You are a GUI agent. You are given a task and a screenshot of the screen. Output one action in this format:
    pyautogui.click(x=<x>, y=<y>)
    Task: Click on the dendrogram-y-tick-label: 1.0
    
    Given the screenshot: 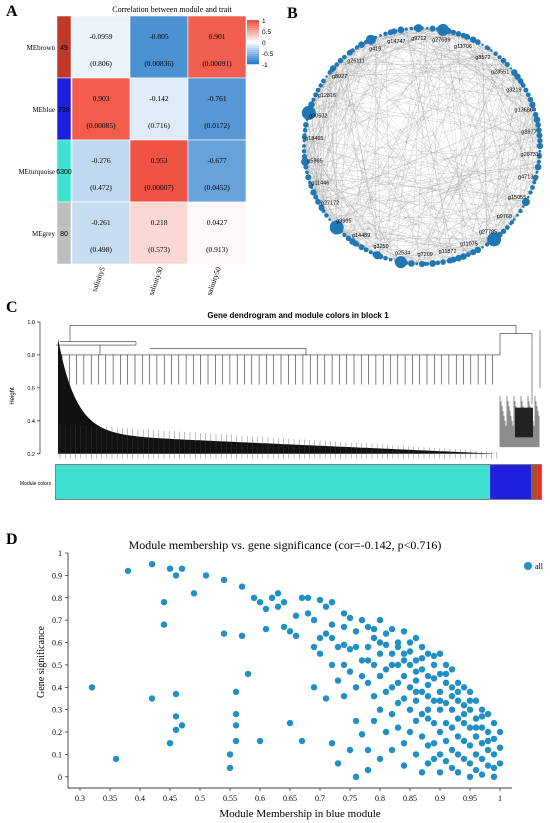 What is the action you would take?
    pyautogui.click(x=31, y=323)
    